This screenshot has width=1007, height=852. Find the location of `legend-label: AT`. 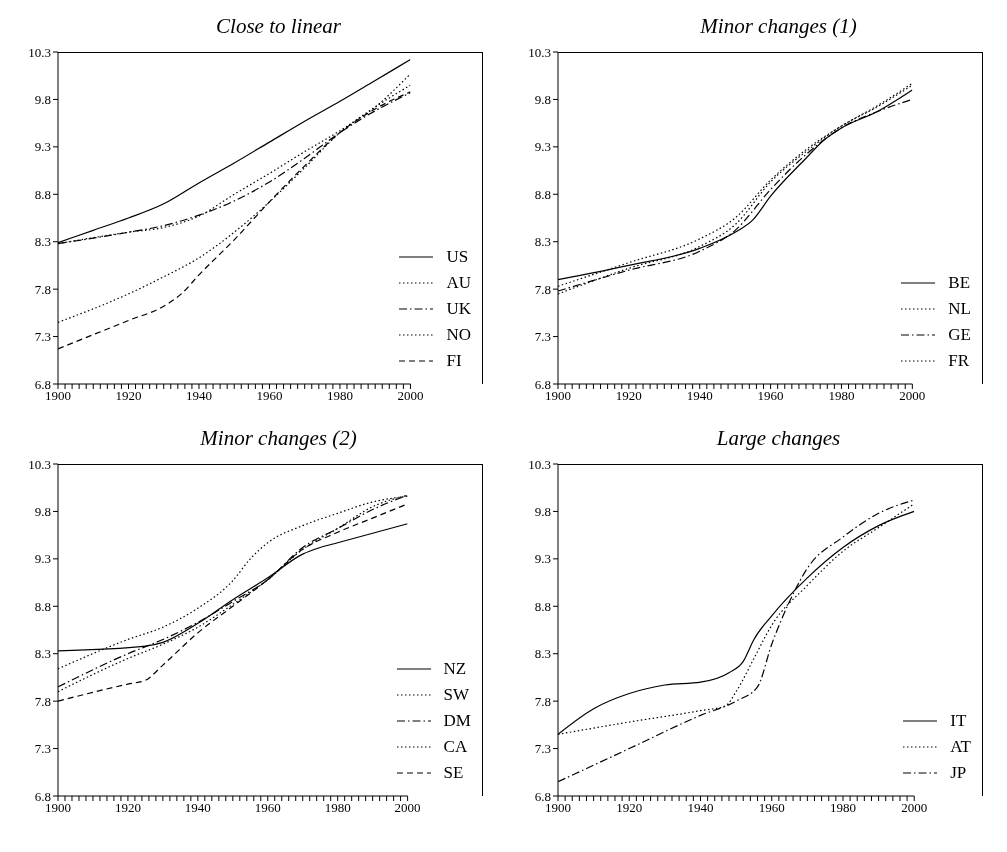

legend-label: AT is located at coordinates (960, 747).